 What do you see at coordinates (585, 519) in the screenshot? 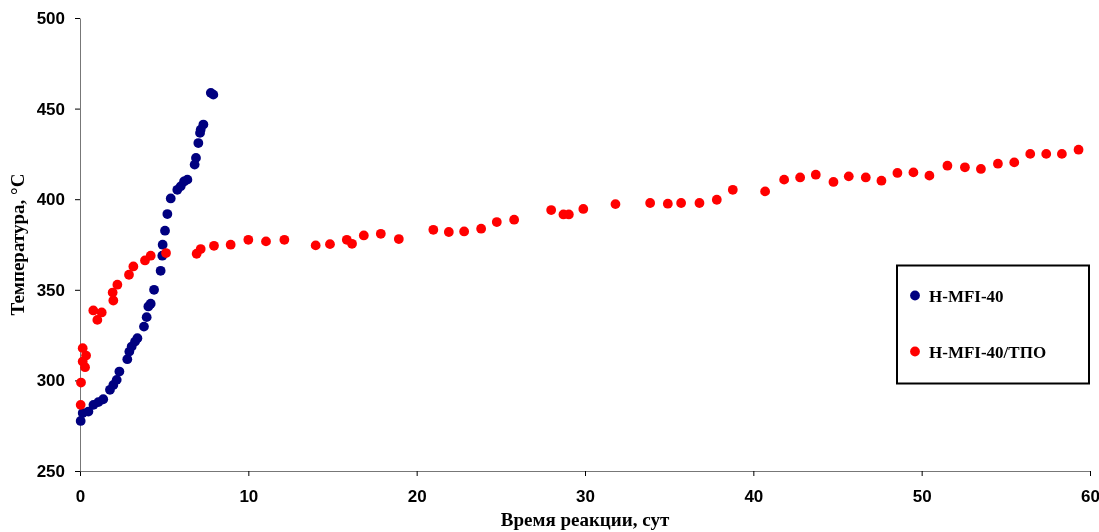
I see `x-axis-title: Время реакции, сут` at bounding box center [585, 519].